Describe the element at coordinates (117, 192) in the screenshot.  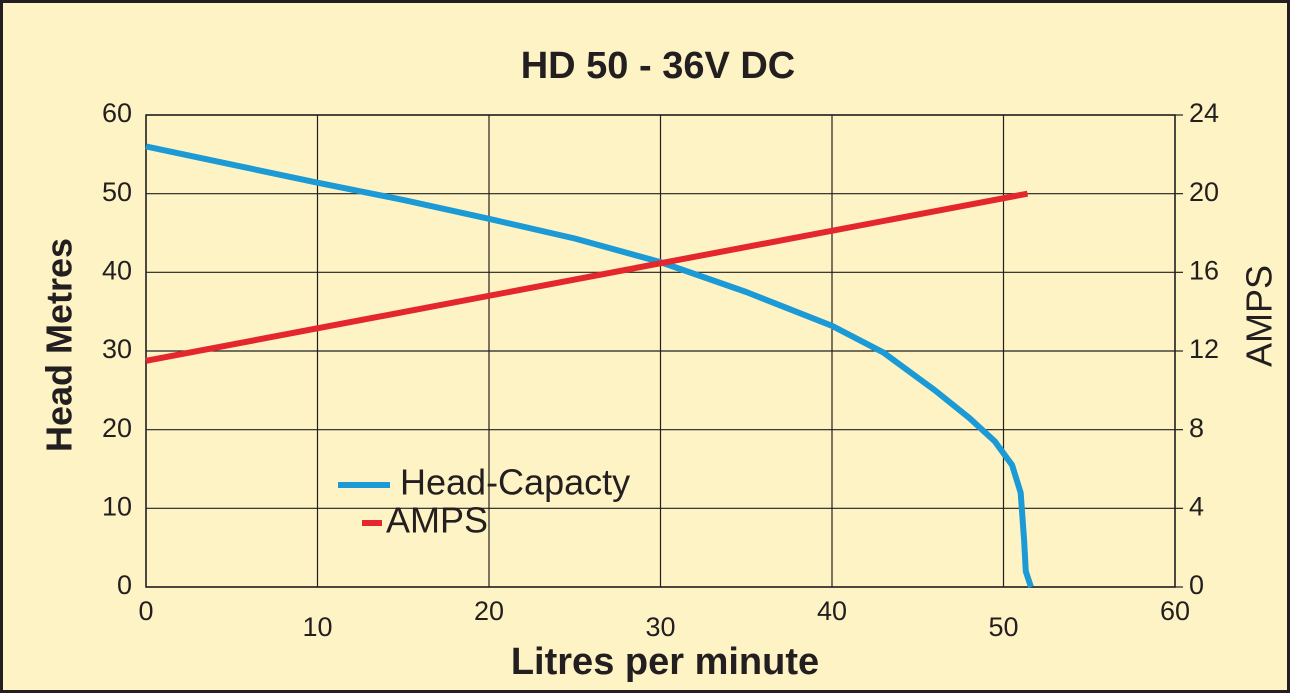
I see `y-tick-label: 50` at that location.